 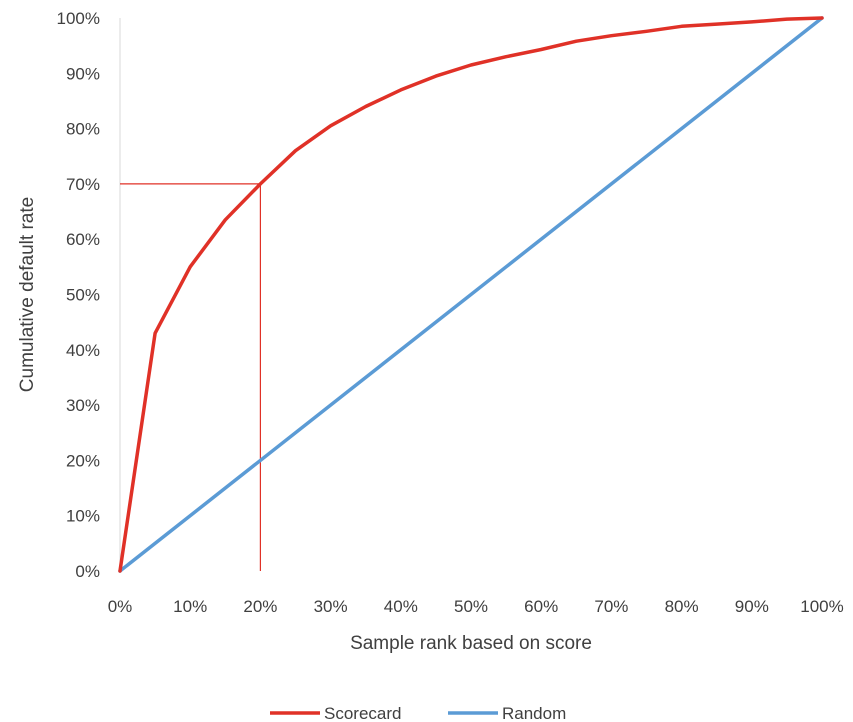 I want to click on y-tick-label: 80%, so click(x=83, y=129).